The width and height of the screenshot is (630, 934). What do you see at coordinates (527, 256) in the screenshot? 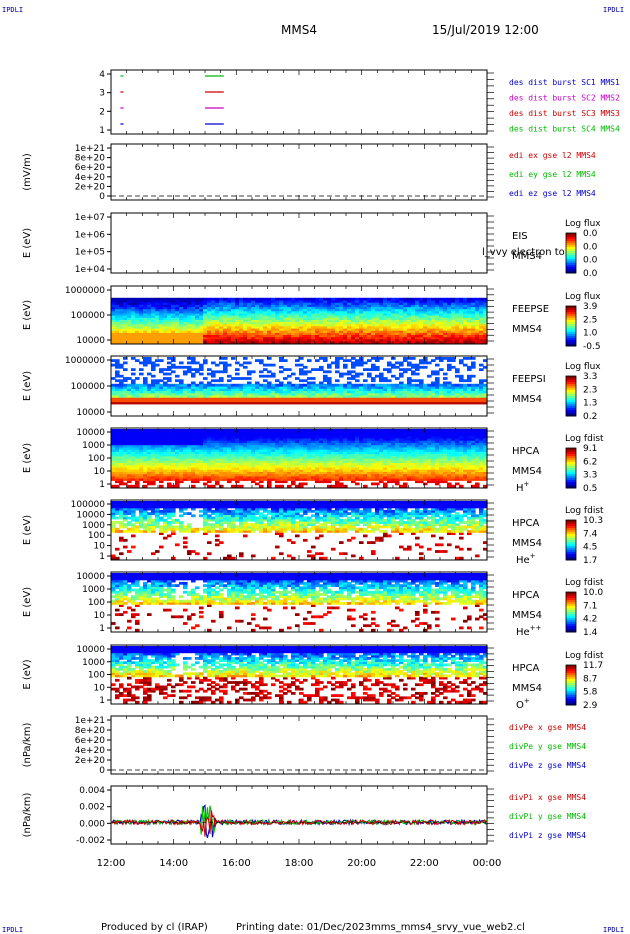
I see `eis-spacecraft-label: MMS4` at bounding box center [527, 256].